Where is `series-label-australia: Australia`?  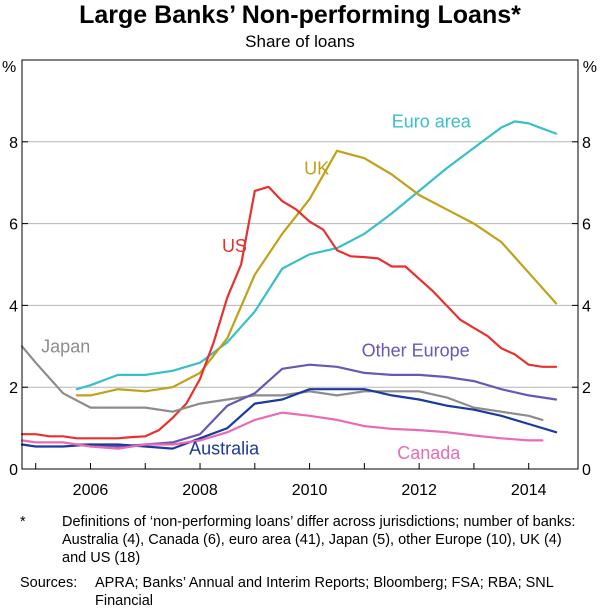 series-label-australia: Australia is located at coordinates (224, 449).